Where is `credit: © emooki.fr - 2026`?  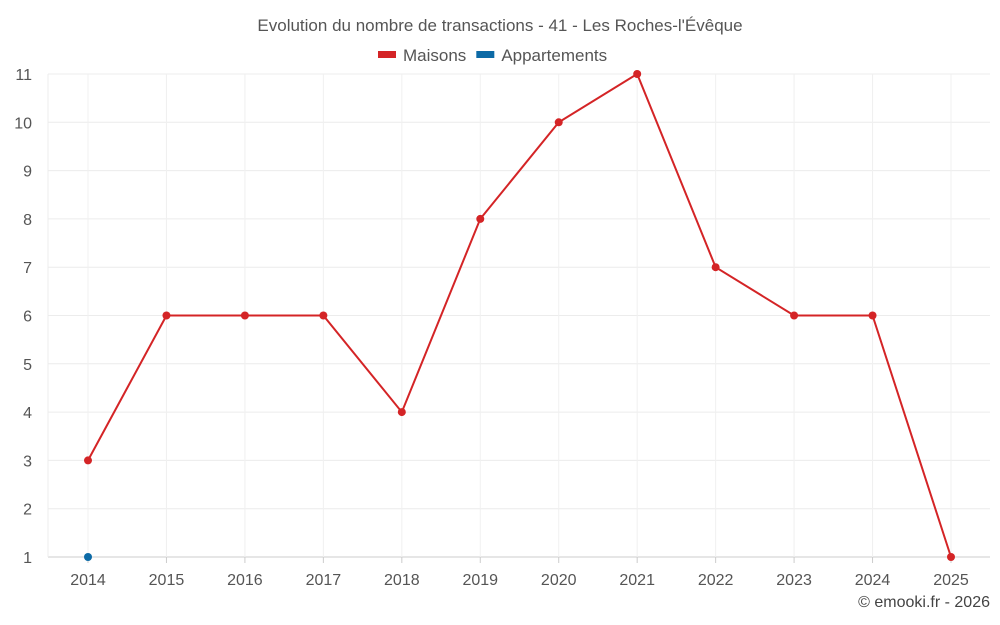
credit: © emooki.fr - 2026 is located at coordinates (924, 602).